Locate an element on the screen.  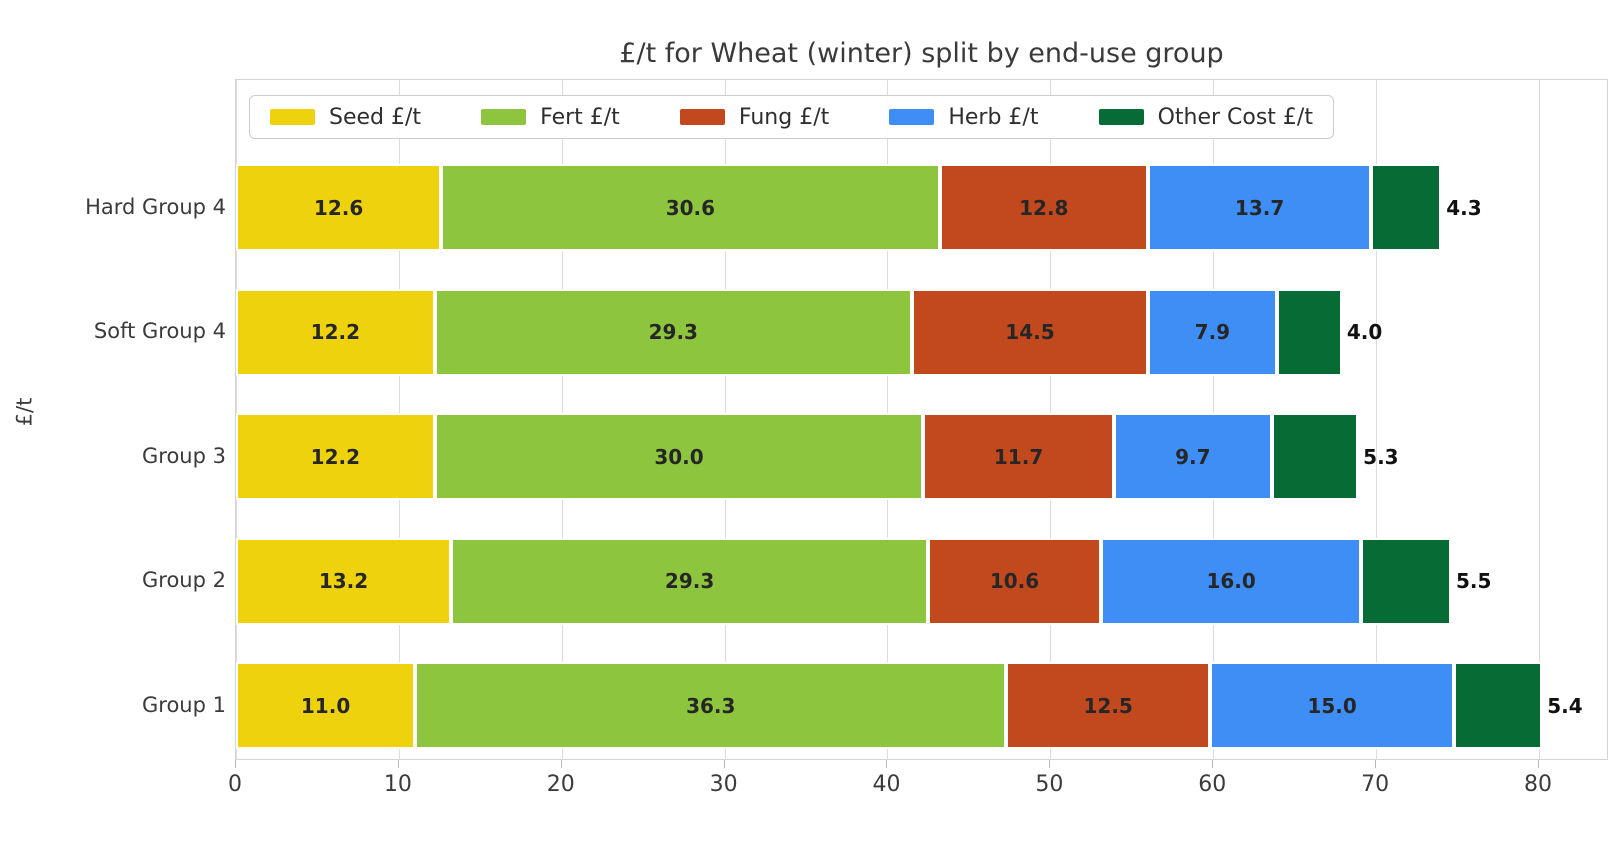
y-category-label: Soft Group 4 is located at coordinates (159, 331).